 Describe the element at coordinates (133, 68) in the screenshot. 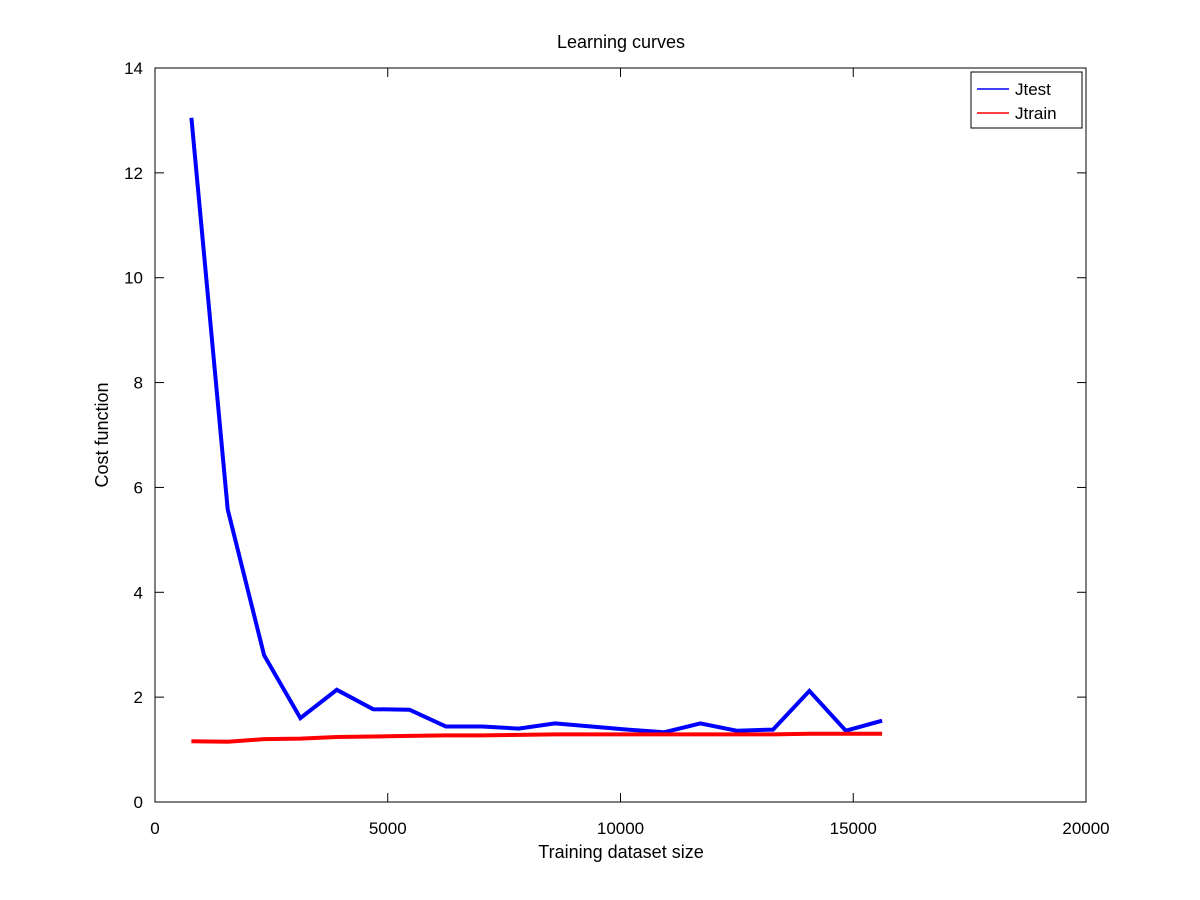

I see `y-tick-label: 14` at that location.